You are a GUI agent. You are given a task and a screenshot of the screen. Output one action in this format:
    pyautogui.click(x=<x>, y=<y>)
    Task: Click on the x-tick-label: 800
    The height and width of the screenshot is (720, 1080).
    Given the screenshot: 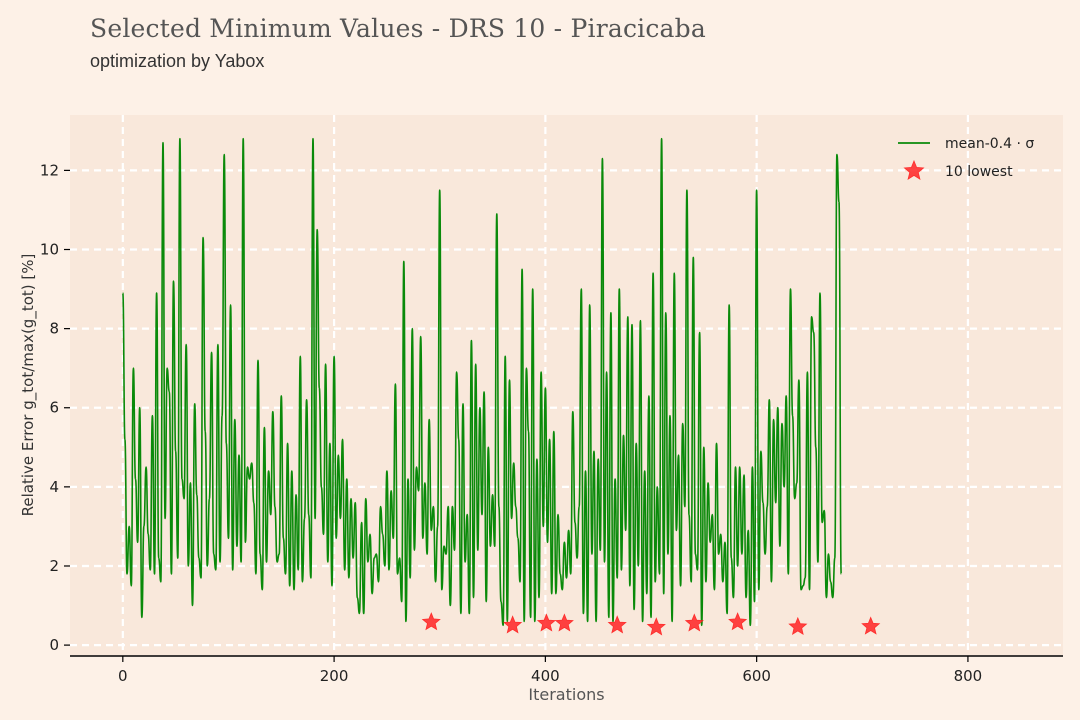 What is the action you would take?
    pyautogui.click(x=968, y=676)
    